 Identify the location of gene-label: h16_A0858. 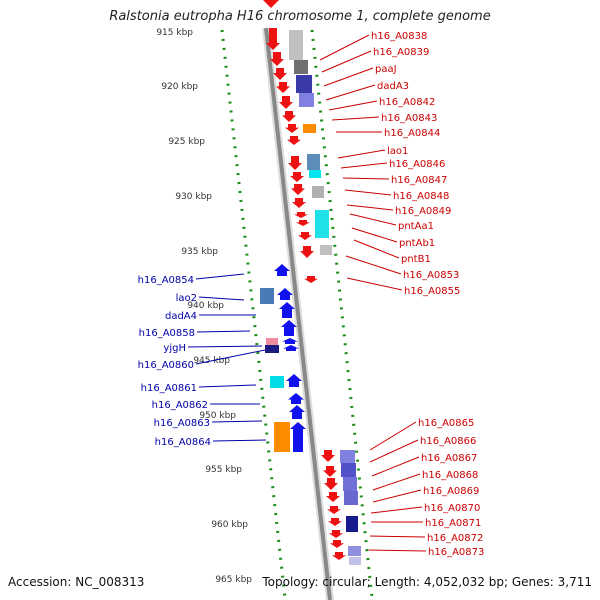
(167, 333).